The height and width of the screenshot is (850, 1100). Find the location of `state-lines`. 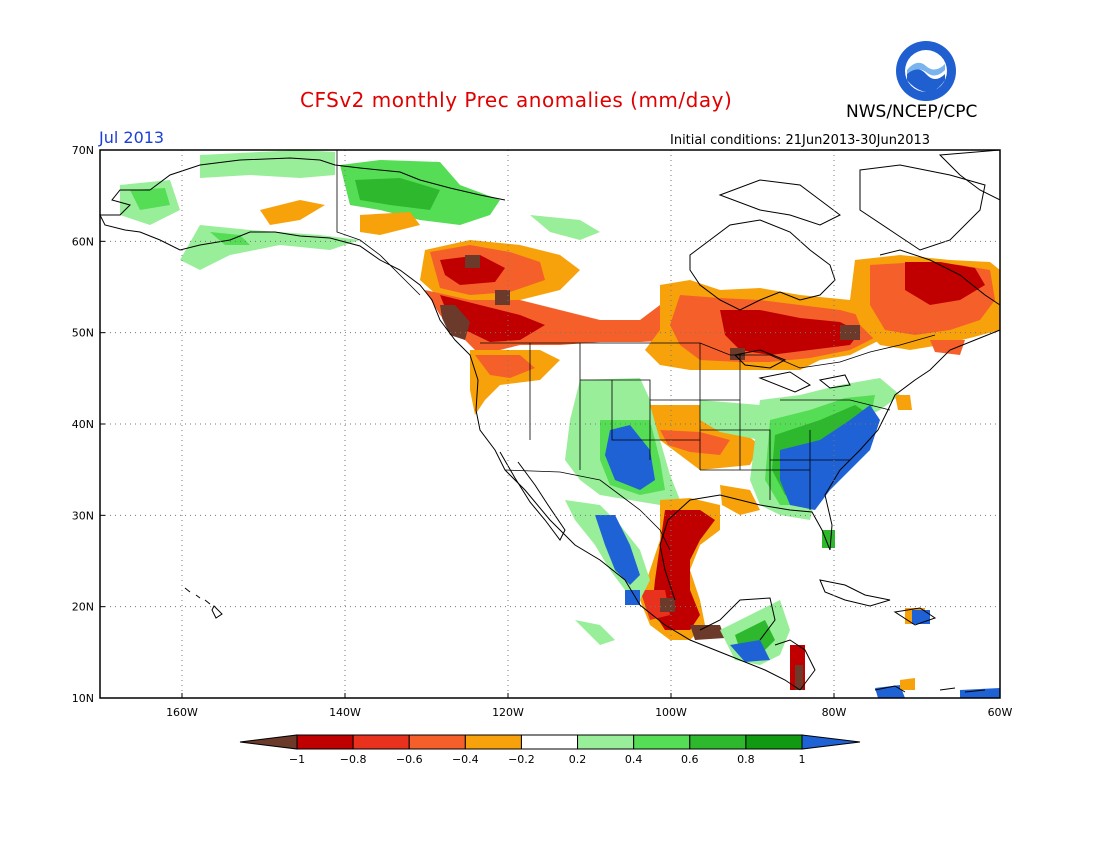

state-lines is located at coordinates (710, 426).